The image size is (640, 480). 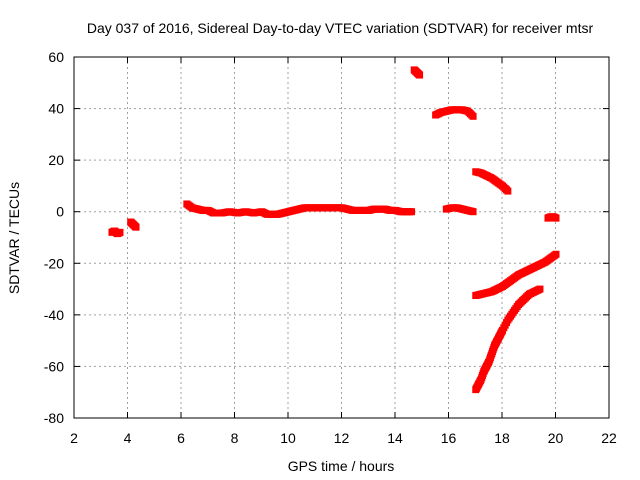 What do you see at coordinates (60, 212) in the screenshot?
I see `y-tick-label: 0` at bounding box center [60, 212].